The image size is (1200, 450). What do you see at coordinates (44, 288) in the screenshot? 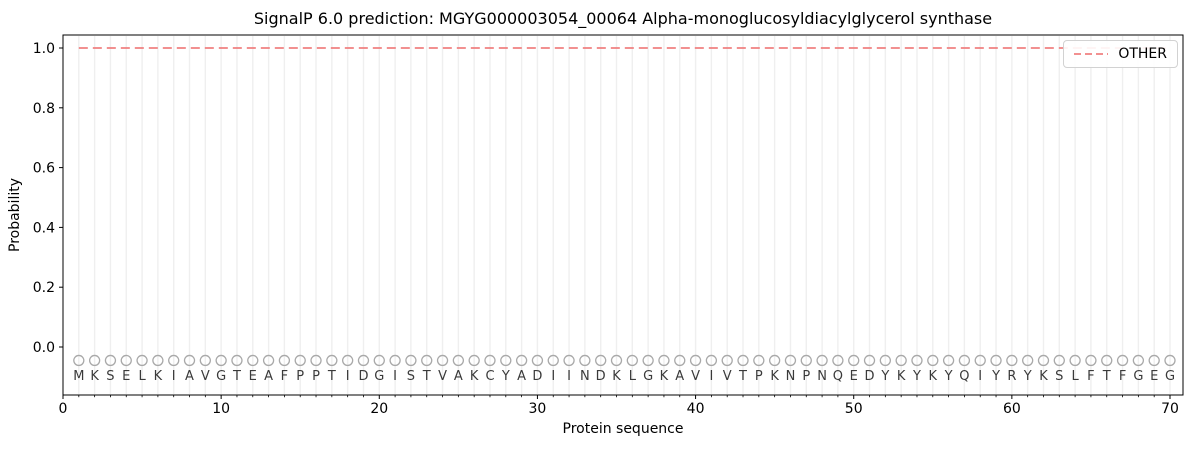
I see `y-tick-label: 0.2` at bounding box center [44, 288].